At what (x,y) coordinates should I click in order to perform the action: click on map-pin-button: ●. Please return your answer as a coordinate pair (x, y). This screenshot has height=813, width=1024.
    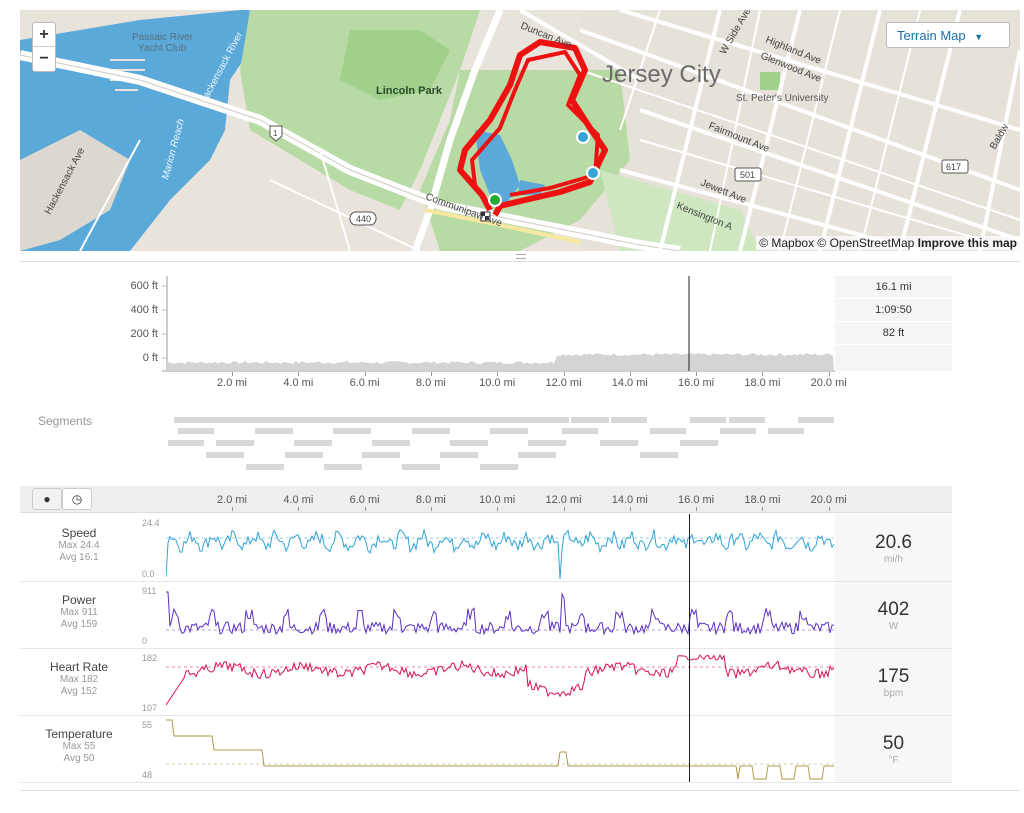
    Looking at the image, I should click on (47, 499).